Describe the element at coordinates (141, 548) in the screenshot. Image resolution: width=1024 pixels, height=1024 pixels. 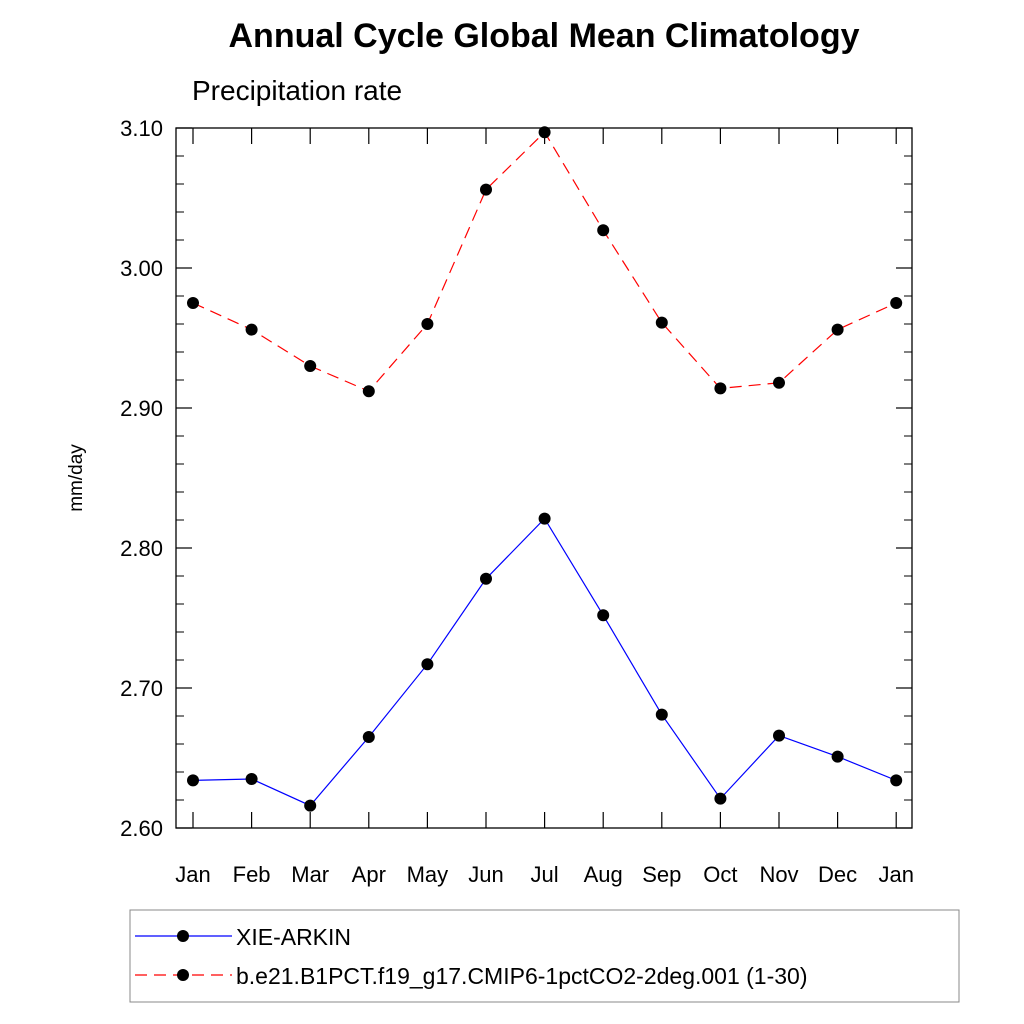
I see `y-tick-label: 2.80` at that location.